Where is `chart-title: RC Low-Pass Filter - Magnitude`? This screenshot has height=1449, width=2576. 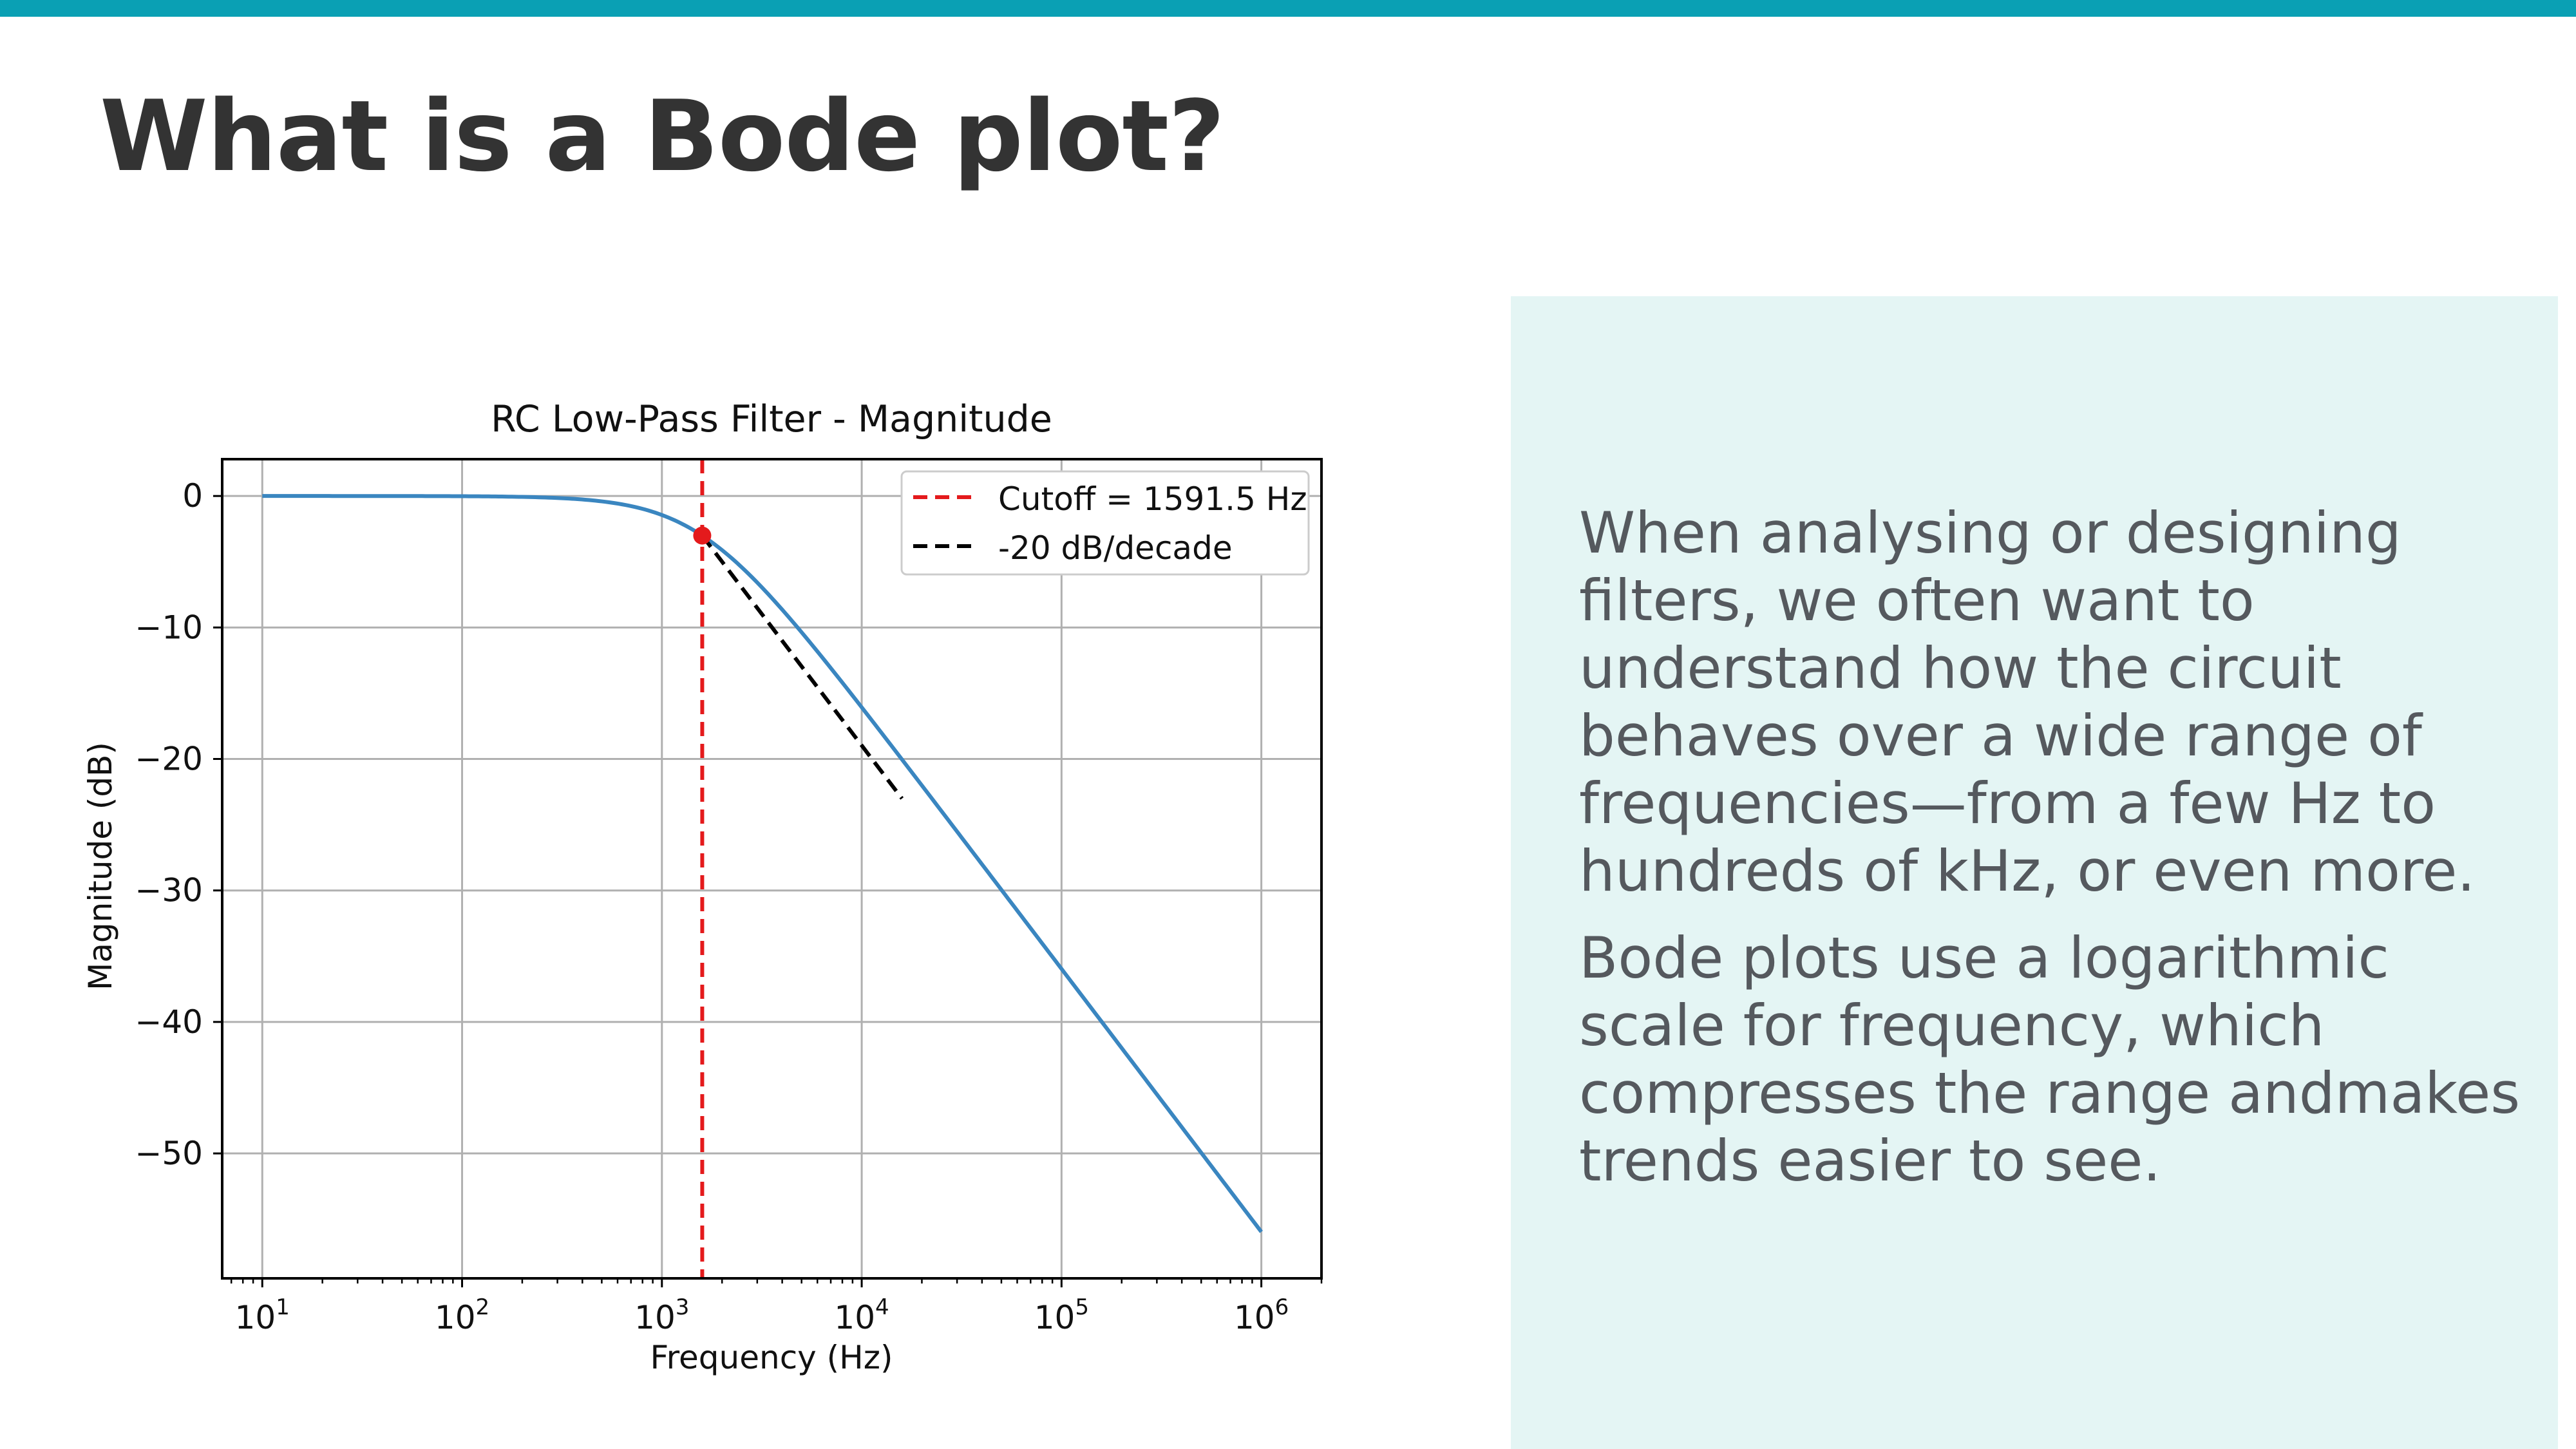 chart-title: RC Low-Pass Filter - Magnitude is located at coordinates (772, 419).